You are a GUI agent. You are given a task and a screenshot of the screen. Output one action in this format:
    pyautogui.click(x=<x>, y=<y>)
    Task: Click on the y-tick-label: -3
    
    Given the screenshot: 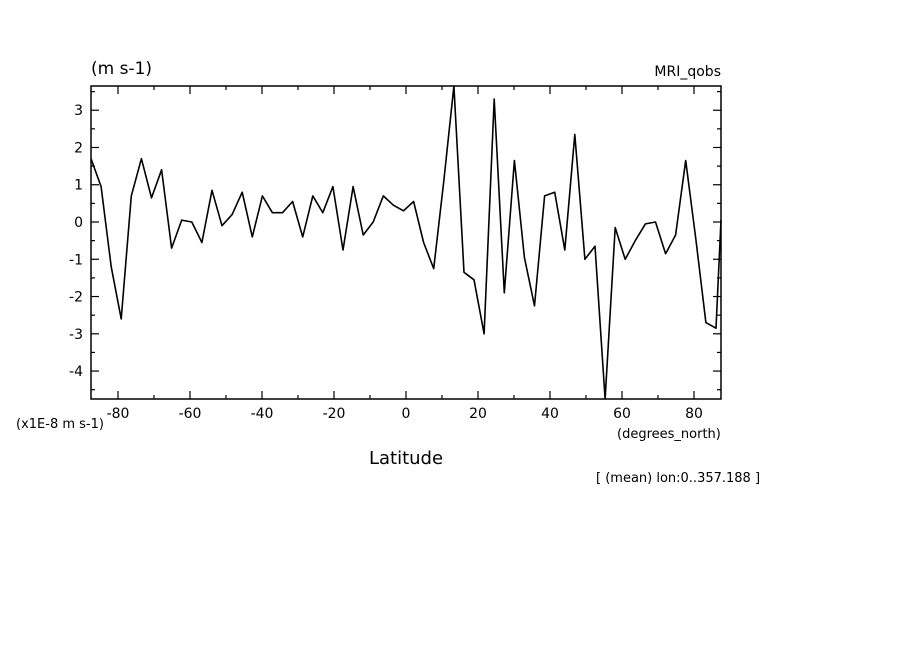 What is the action you would take?
    pyautogui.click(x=76, y=335)
    